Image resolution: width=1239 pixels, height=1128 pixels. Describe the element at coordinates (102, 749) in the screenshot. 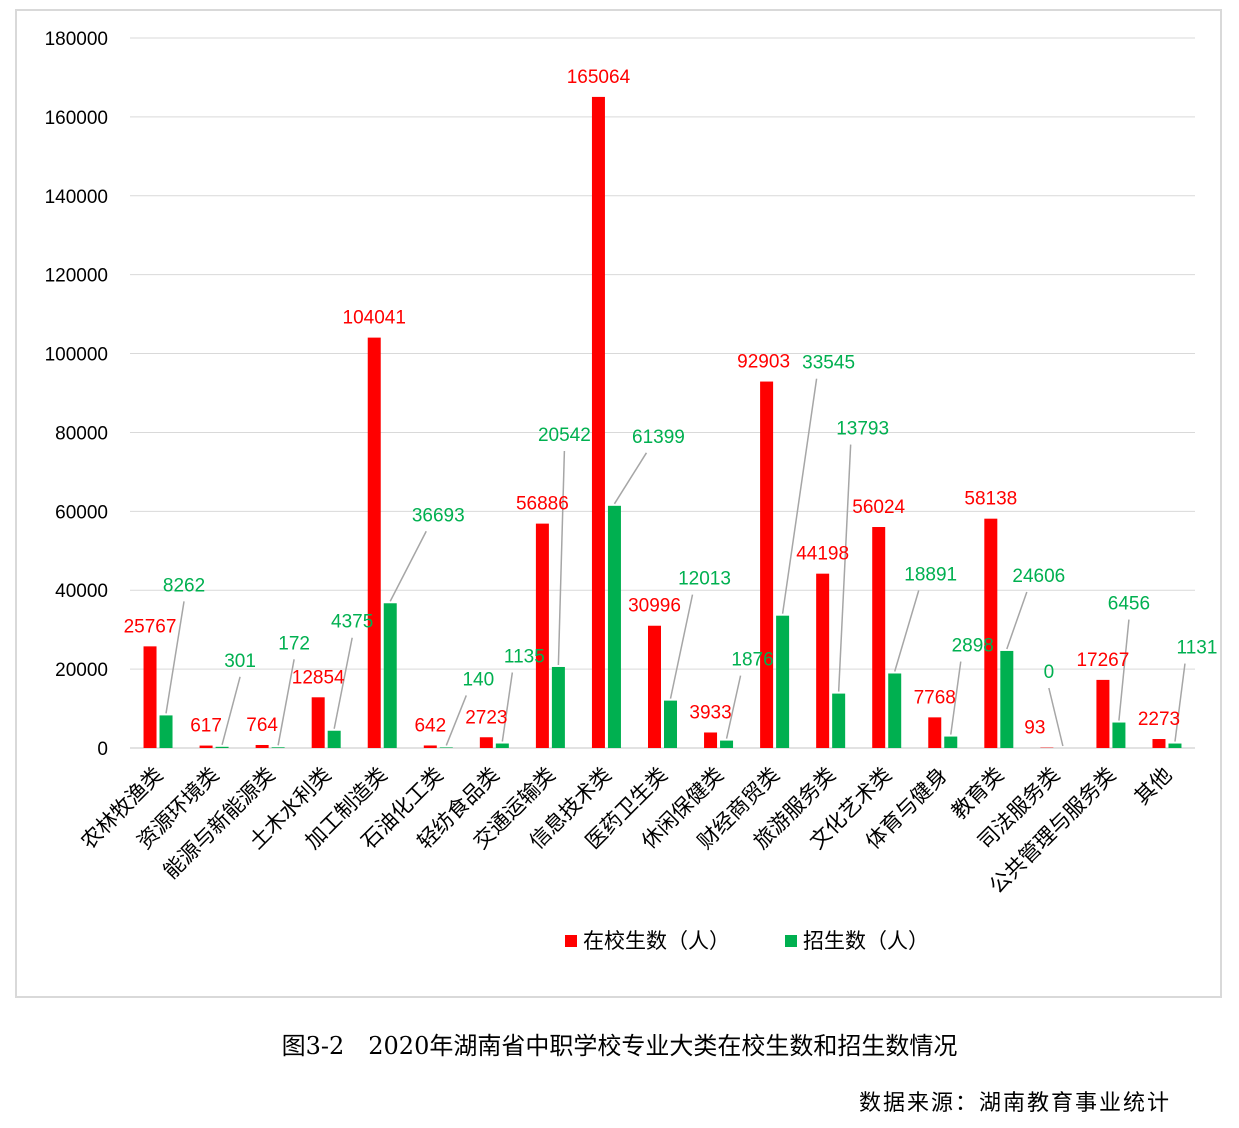

I see `y-tick-label: 0` at that location.